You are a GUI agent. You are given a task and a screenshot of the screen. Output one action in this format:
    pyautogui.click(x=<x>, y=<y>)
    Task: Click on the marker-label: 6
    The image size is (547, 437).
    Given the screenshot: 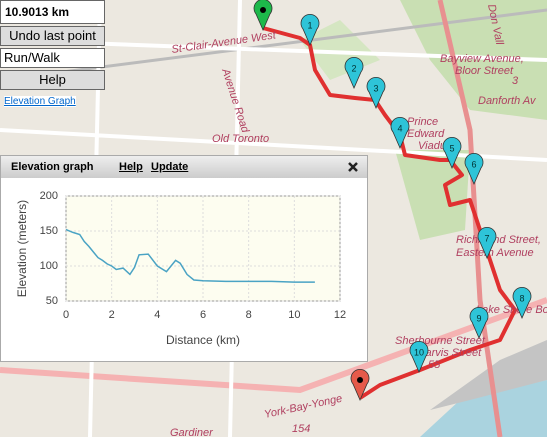 What is the action you would take?
    pyautogui.click(x=473, y=164)
    